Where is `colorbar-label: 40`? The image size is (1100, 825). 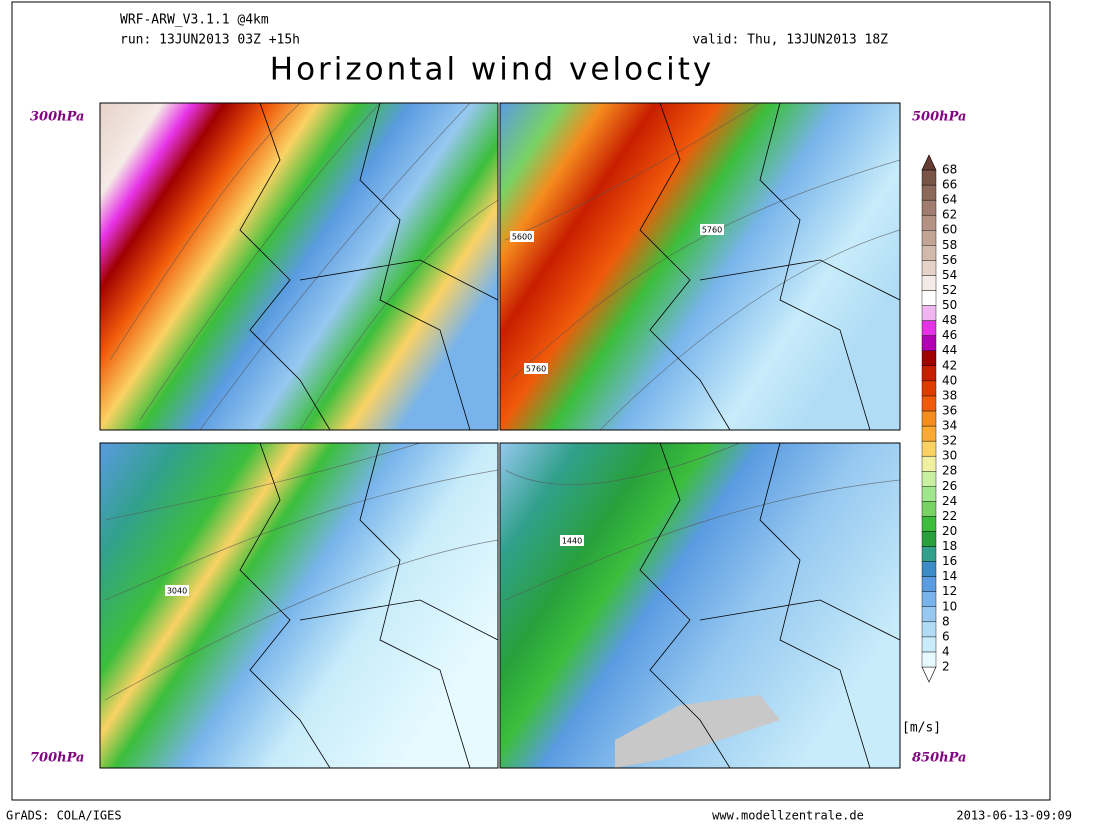 colorbar-label: 40 is located at coordinates (949, 380).